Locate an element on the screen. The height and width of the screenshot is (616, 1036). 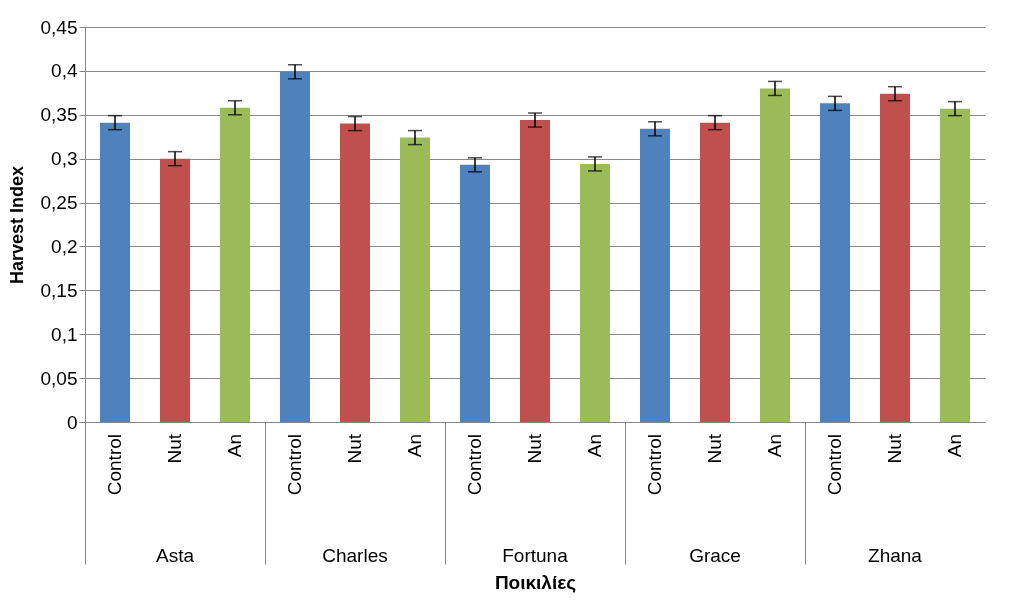
y-tick-label: 0,4 is located at coordinates (64, 71).